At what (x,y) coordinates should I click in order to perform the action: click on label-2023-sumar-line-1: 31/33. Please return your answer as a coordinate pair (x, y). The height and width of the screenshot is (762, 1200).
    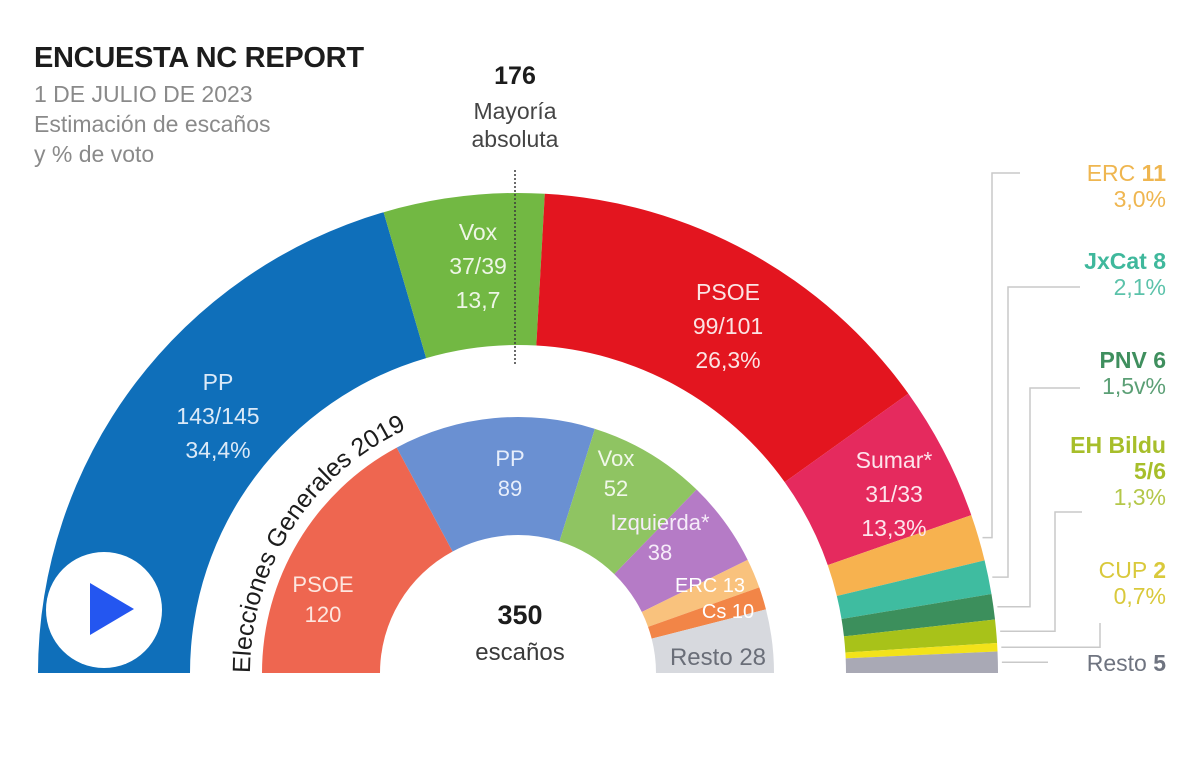
    Looking at the image, I should click on (894, 494).